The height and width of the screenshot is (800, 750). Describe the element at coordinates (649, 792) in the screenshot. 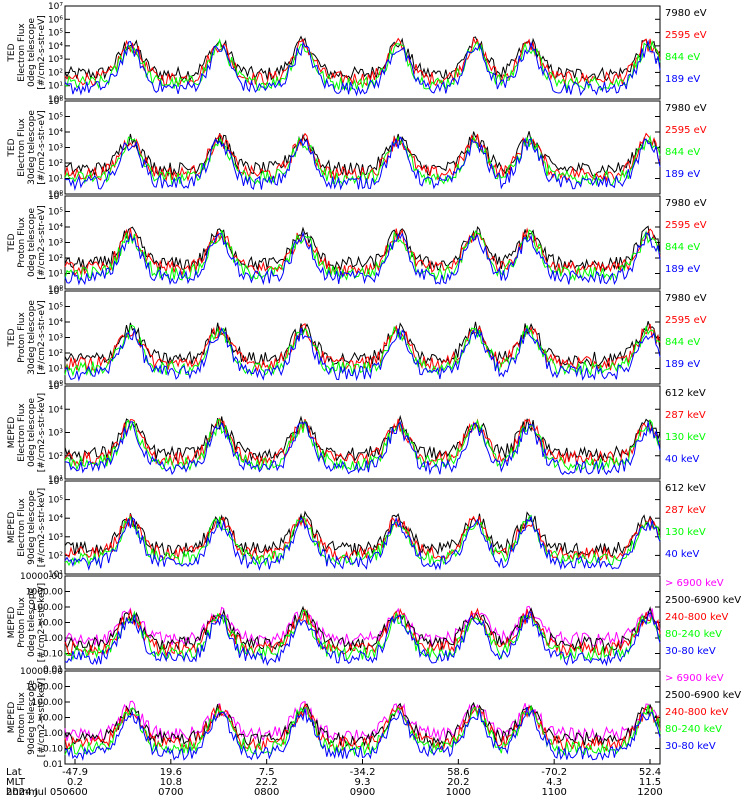

I see `x-tick-hhmm: 1200` at that location.